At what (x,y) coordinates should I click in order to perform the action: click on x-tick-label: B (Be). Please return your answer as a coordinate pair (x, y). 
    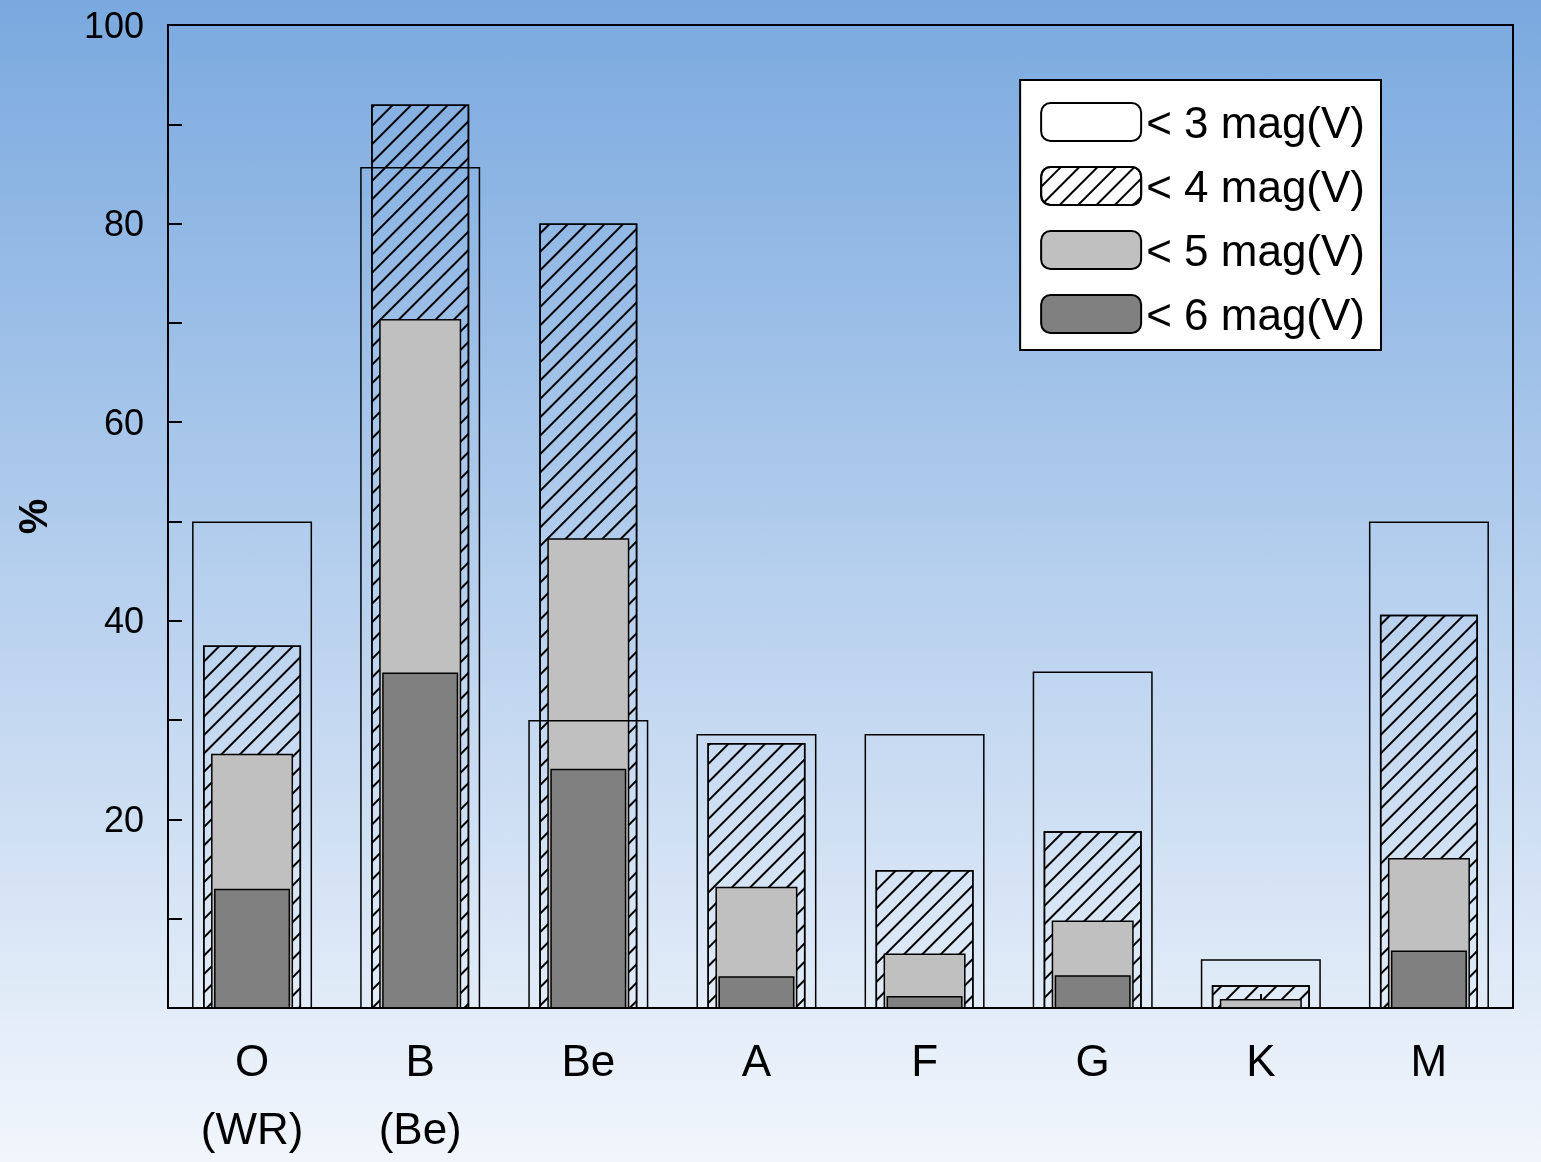
    Looking at the image, I should click on (420, 1094).